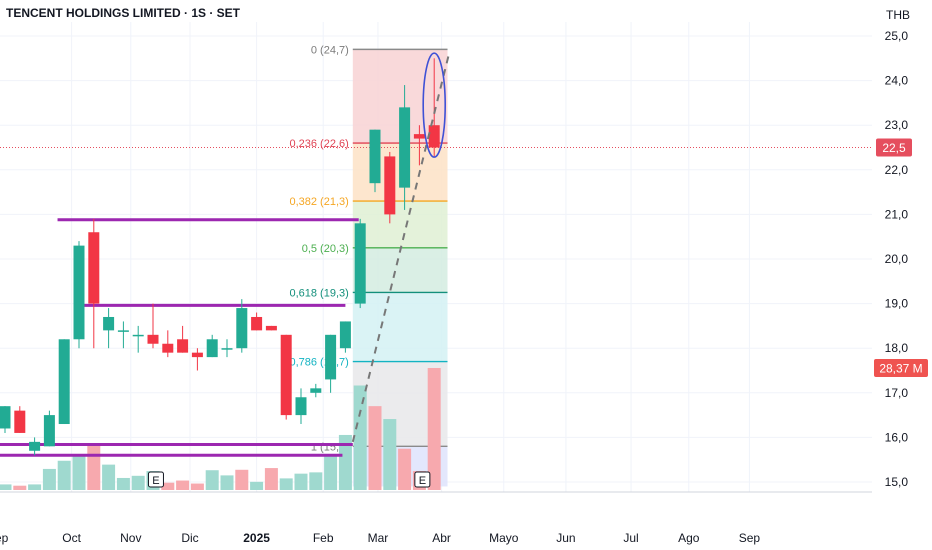 The image size is (932, 550). Describe the element at coordinates (325, 249) in the screenshot. I see `fib-level-label: 0,5 (20,3)` at that location.